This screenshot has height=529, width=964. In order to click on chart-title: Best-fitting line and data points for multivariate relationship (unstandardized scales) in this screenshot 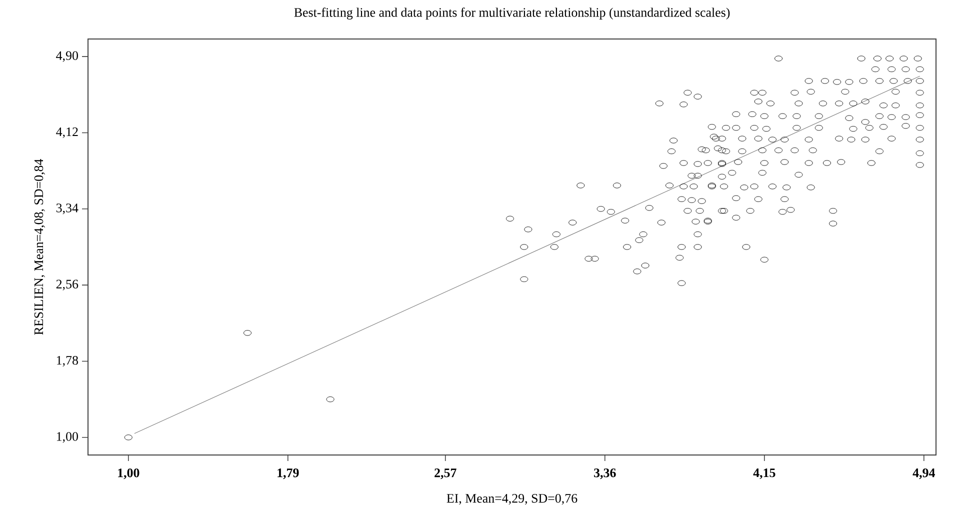, I will do `click(512, 14)`.